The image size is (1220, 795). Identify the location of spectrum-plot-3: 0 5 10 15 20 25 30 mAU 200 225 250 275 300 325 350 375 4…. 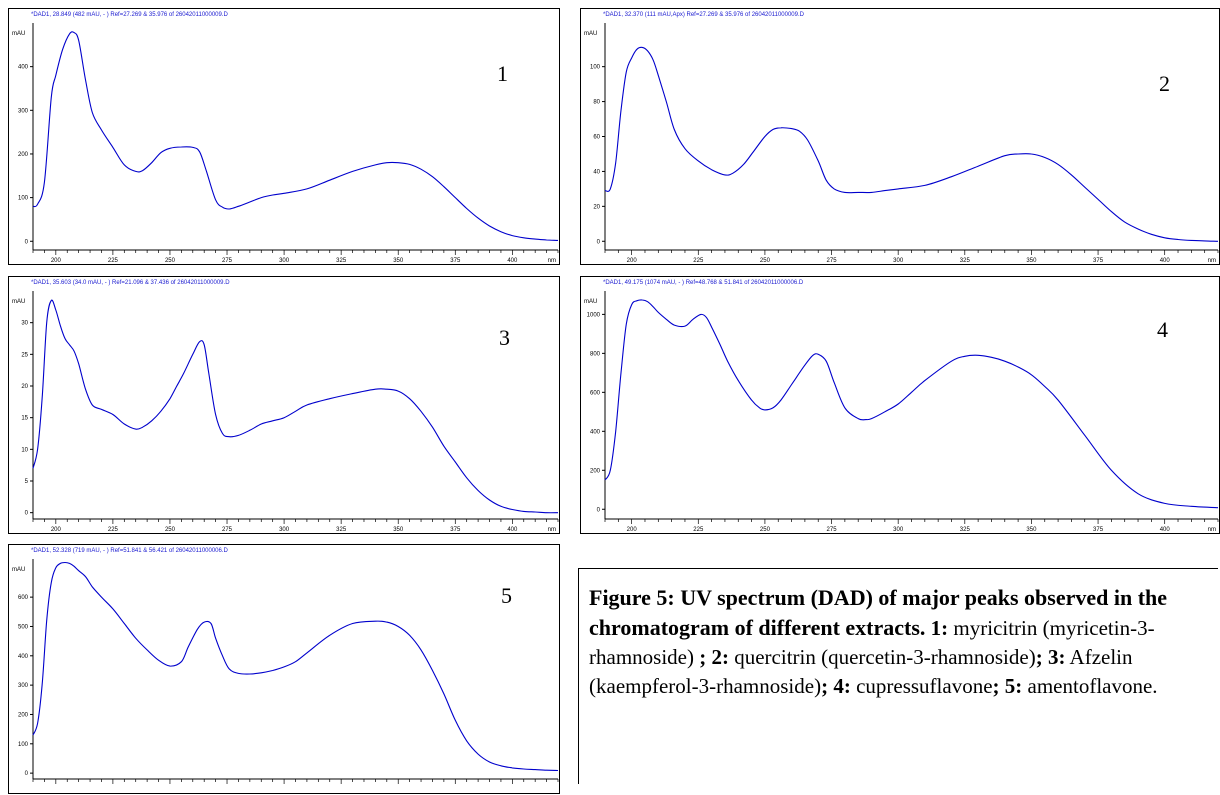
(285, 412).